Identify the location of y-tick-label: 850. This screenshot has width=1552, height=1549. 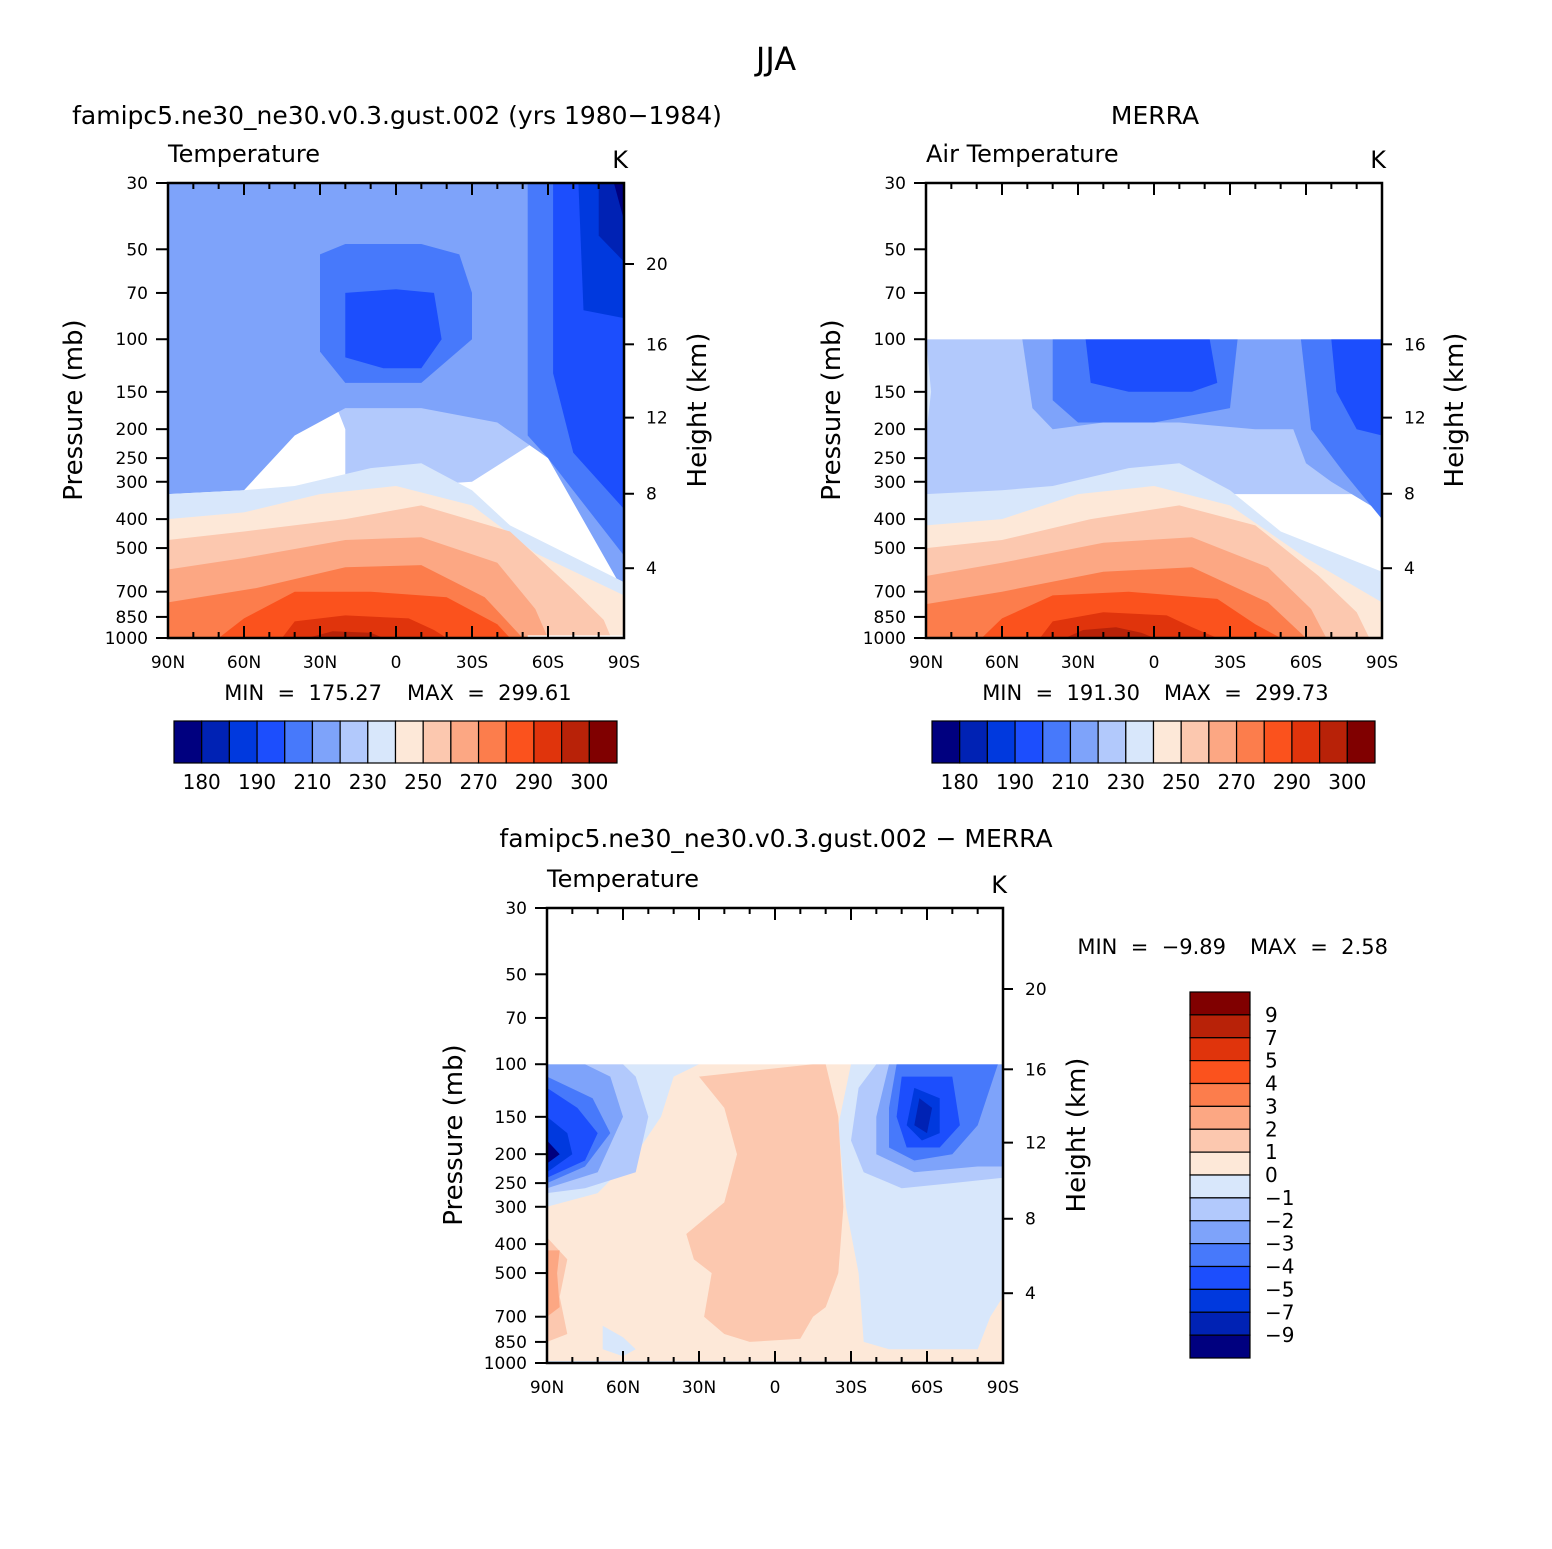
(511, 1343).